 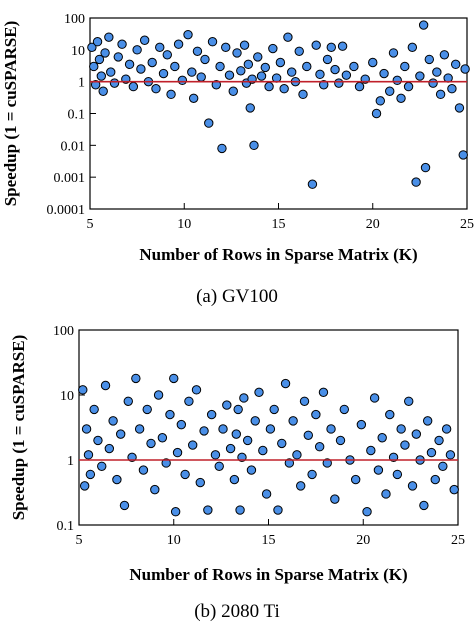 What do you see at coordinates (237, 611) in the screenshot?
I see `chart-caption: (b) 2080 Ti` at bounding box center [237, 611].